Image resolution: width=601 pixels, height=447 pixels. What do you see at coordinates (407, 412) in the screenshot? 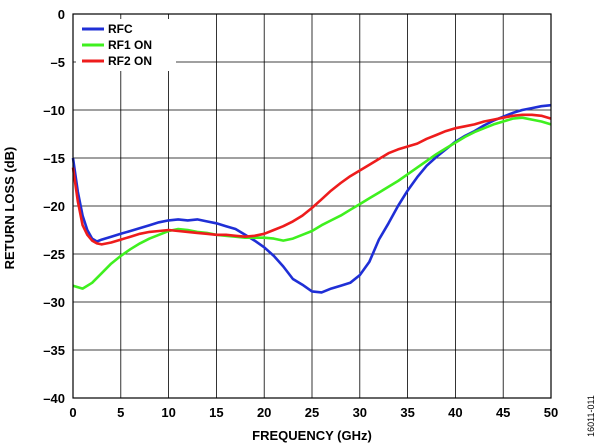
I see `x-tick-label: 35` at bounding box center [407, 412].